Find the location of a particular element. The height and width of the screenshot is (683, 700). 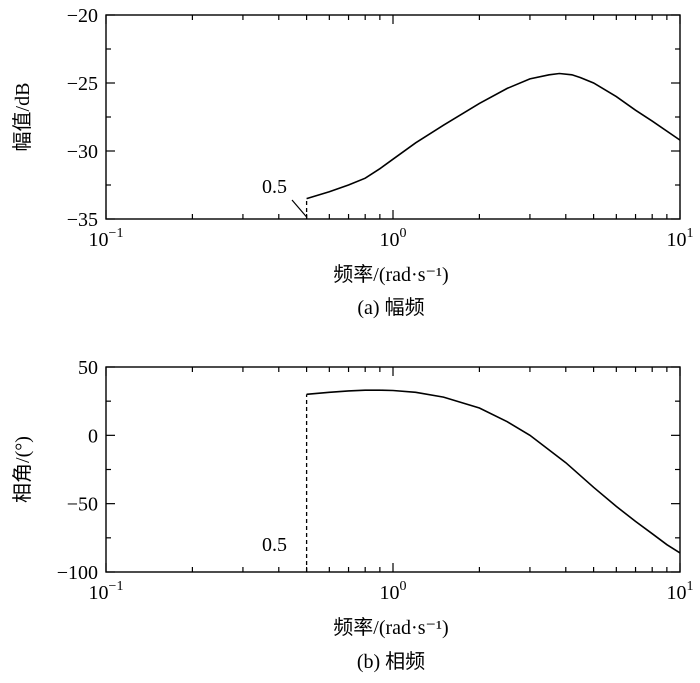

magnitude-annotation-pointer is located at coordinates (299, 208).